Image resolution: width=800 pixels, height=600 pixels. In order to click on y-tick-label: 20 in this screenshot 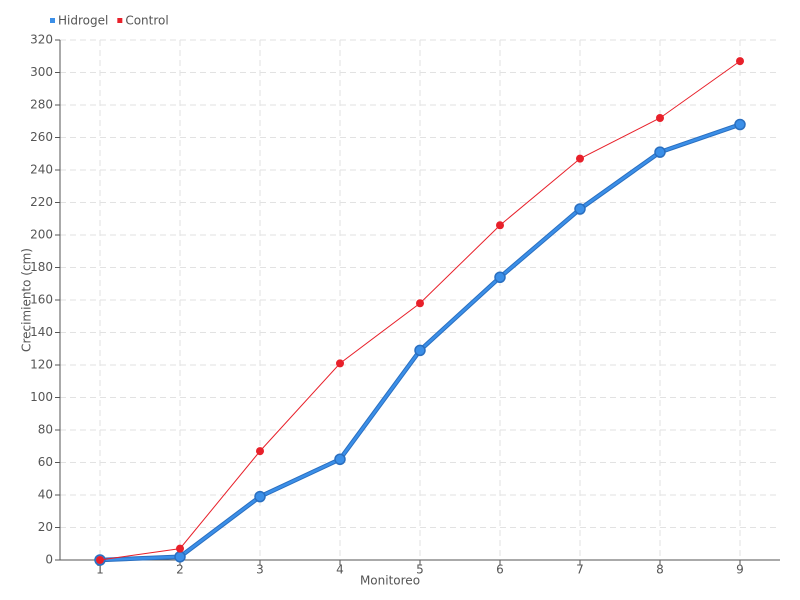, I will do `click(45, 527)`.